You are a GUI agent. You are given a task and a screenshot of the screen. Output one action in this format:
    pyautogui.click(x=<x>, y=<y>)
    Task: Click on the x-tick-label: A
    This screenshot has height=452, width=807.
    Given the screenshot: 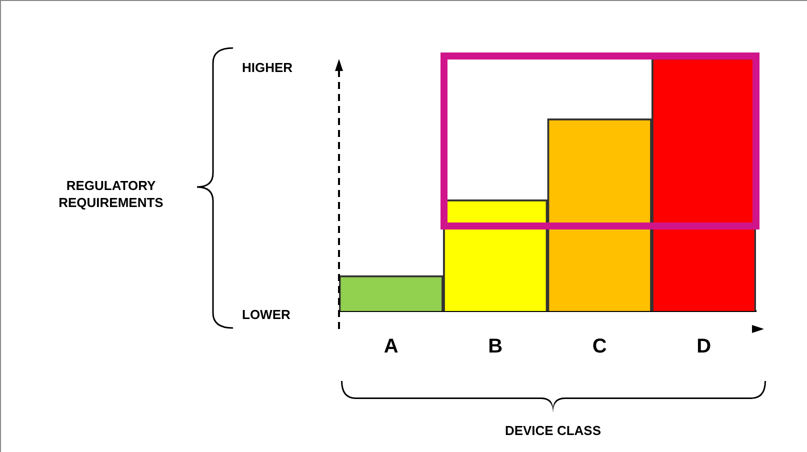 What is the action you would take?
    pyautogui.click(x=391, y=347)
    